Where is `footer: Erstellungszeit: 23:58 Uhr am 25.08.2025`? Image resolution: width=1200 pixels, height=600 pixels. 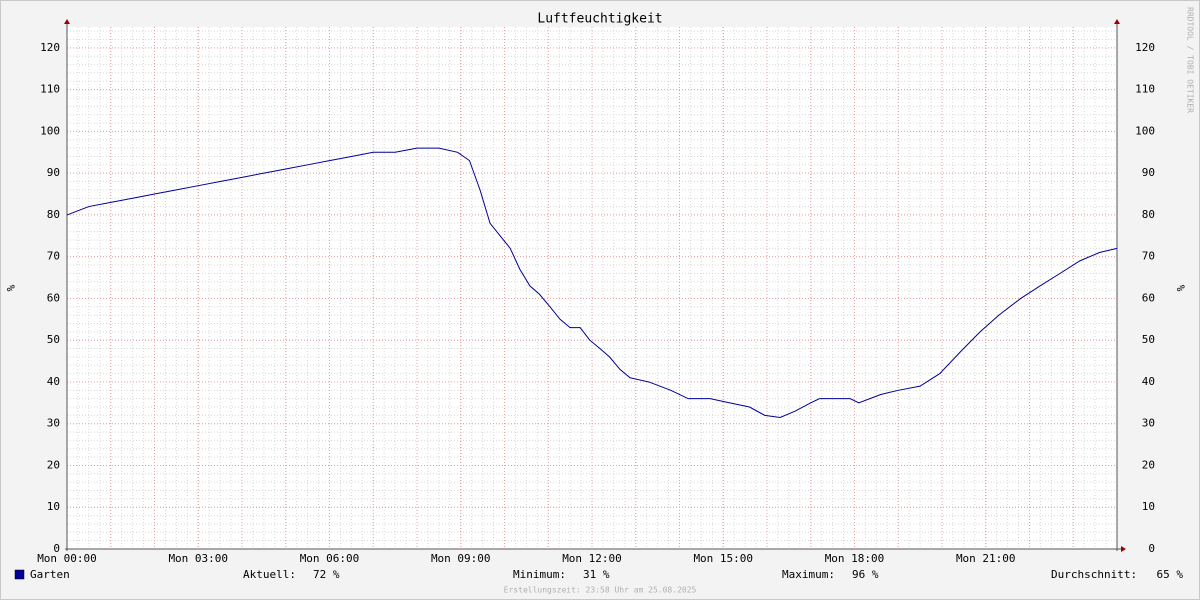
footer: Erstellungszeit: 23:58 Uhr am 25.08.2025 is located at coordinates (600, 590).